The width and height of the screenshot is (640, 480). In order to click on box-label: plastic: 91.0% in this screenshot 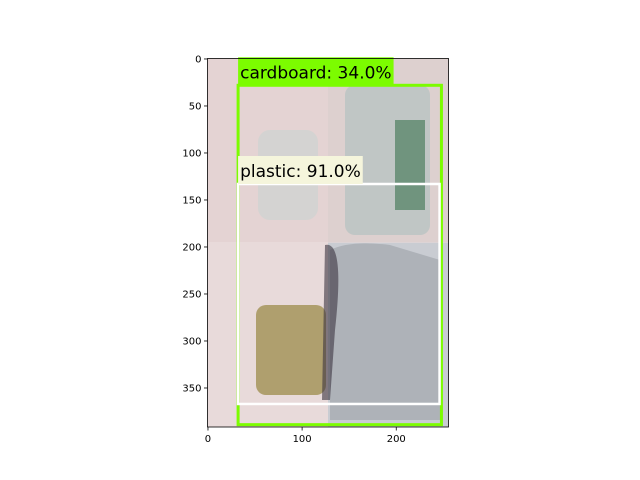, I will do `click(300, 172)`.